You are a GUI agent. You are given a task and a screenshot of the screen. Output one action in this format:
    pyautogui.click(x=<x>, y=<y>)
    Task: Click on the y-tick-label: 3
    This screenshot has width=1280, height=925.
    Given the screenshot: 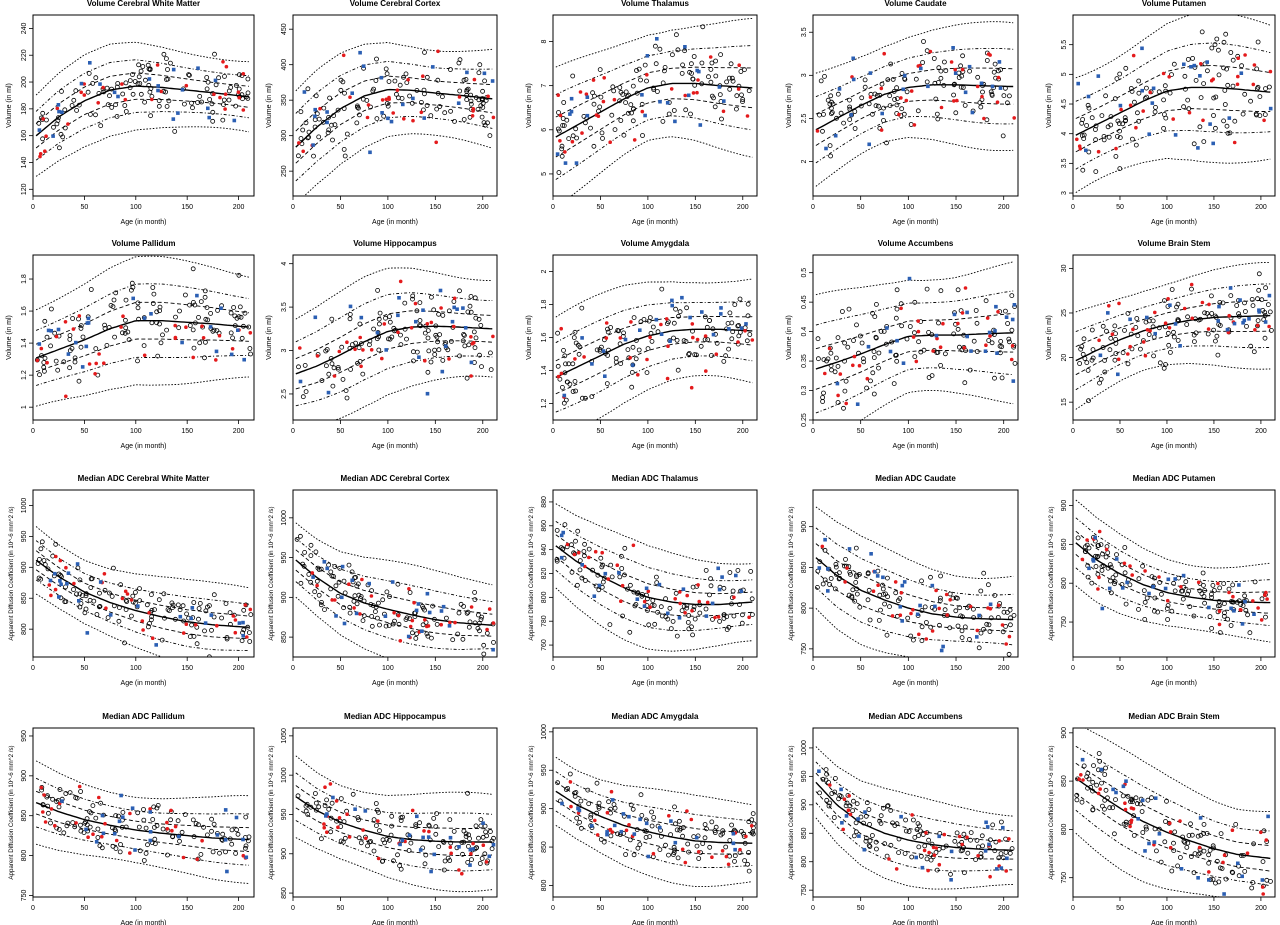 What is the action you would take?
    pyautogui.click(x=804, y=75)
    